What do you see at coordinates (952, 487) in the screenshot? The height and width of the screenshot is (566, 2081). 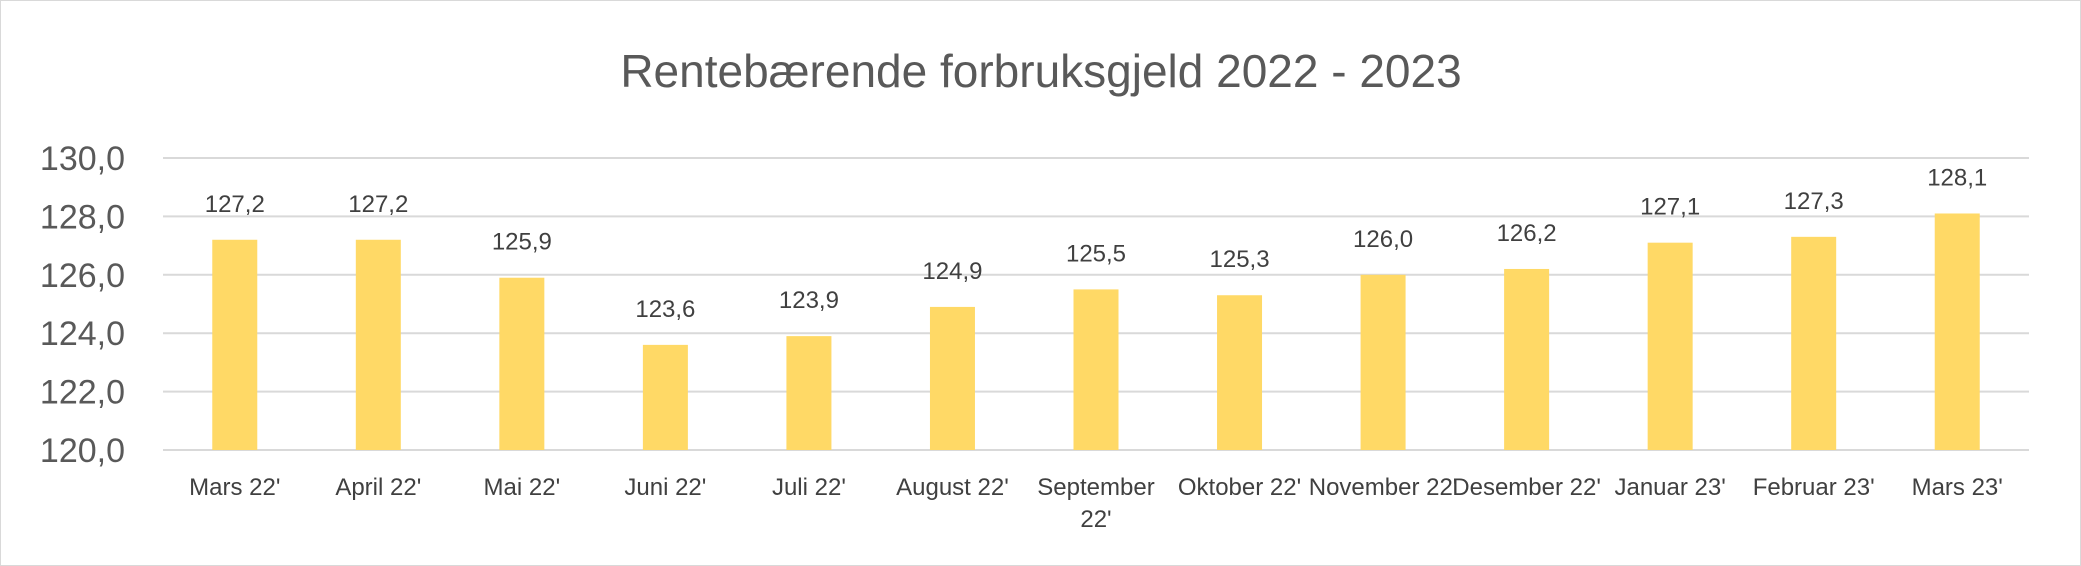 I see `x-tick-label: August 22'` at bounding box center [952, 487].